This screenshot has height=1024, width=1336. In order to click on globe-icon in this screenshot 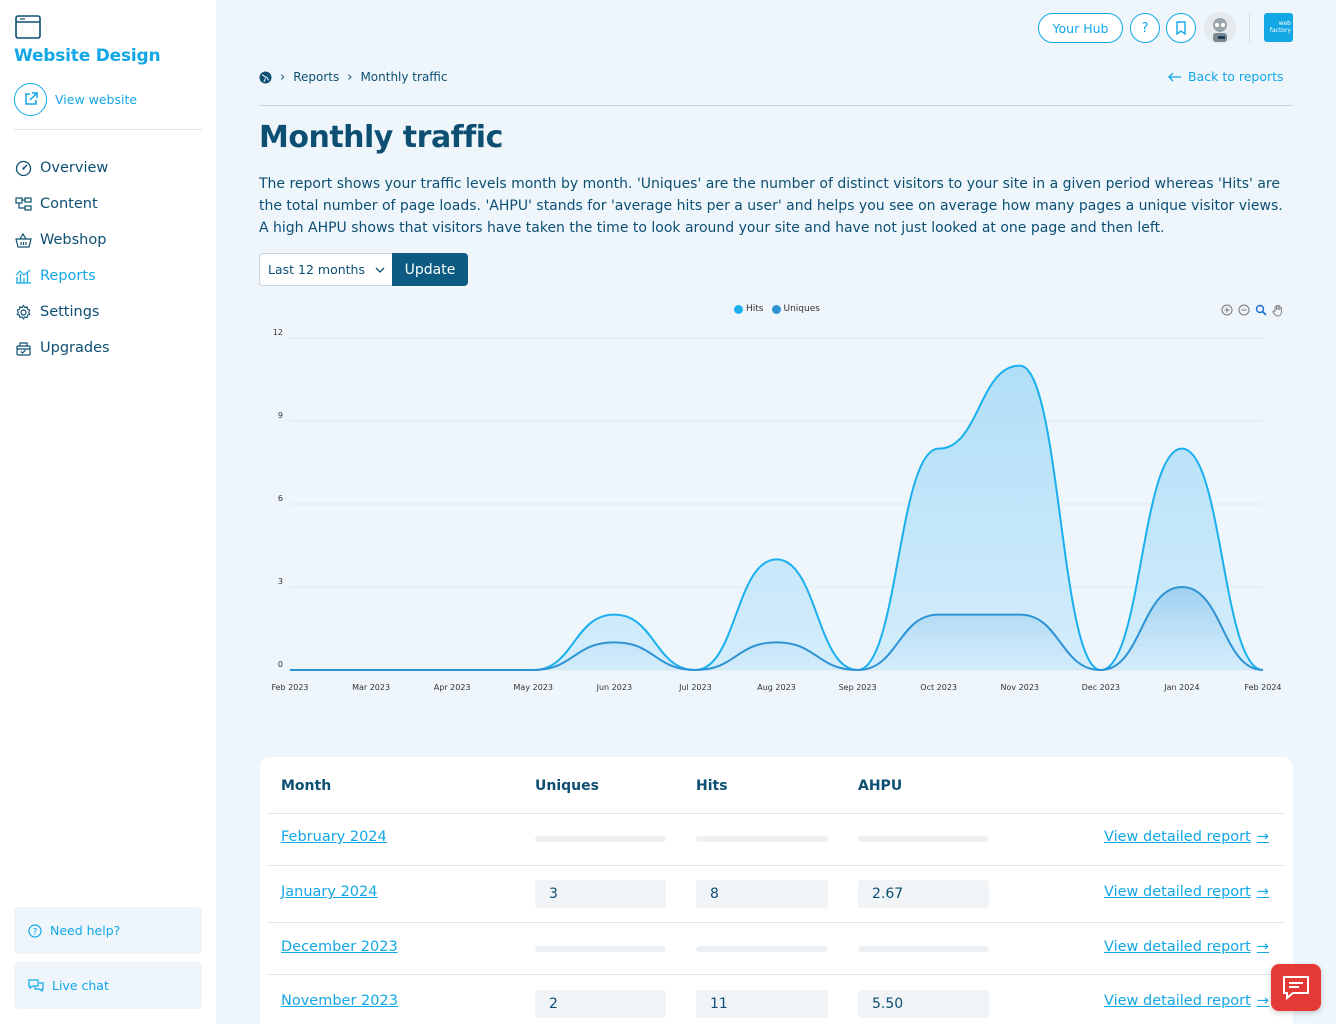, I will do `click(265, 77)`.